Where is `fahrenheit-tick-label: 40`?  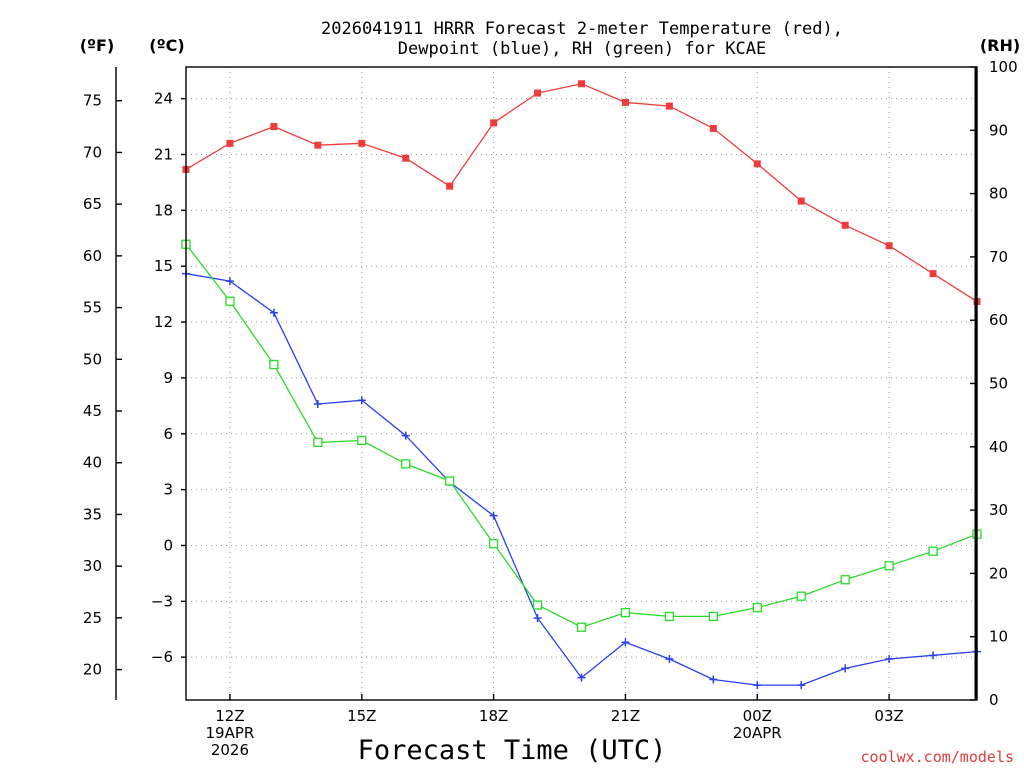 fahrenheit-tick-label: 40 is located at coordinates (92, 463).